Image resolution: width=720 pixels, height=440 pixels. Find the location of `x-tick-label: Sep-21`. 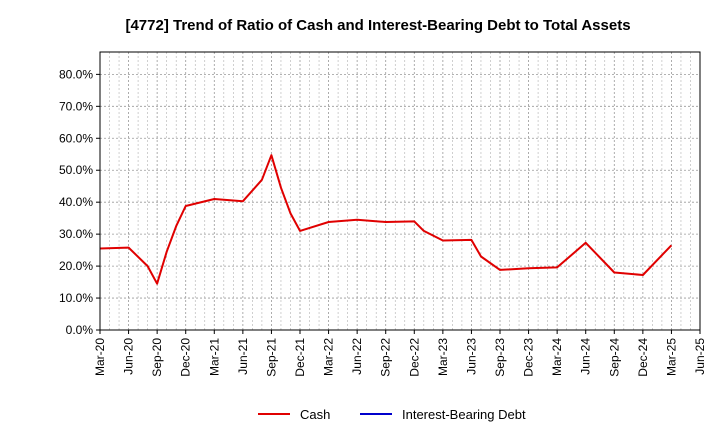

x-tick-label: Sep-21 is located at coordinates (271, 357).